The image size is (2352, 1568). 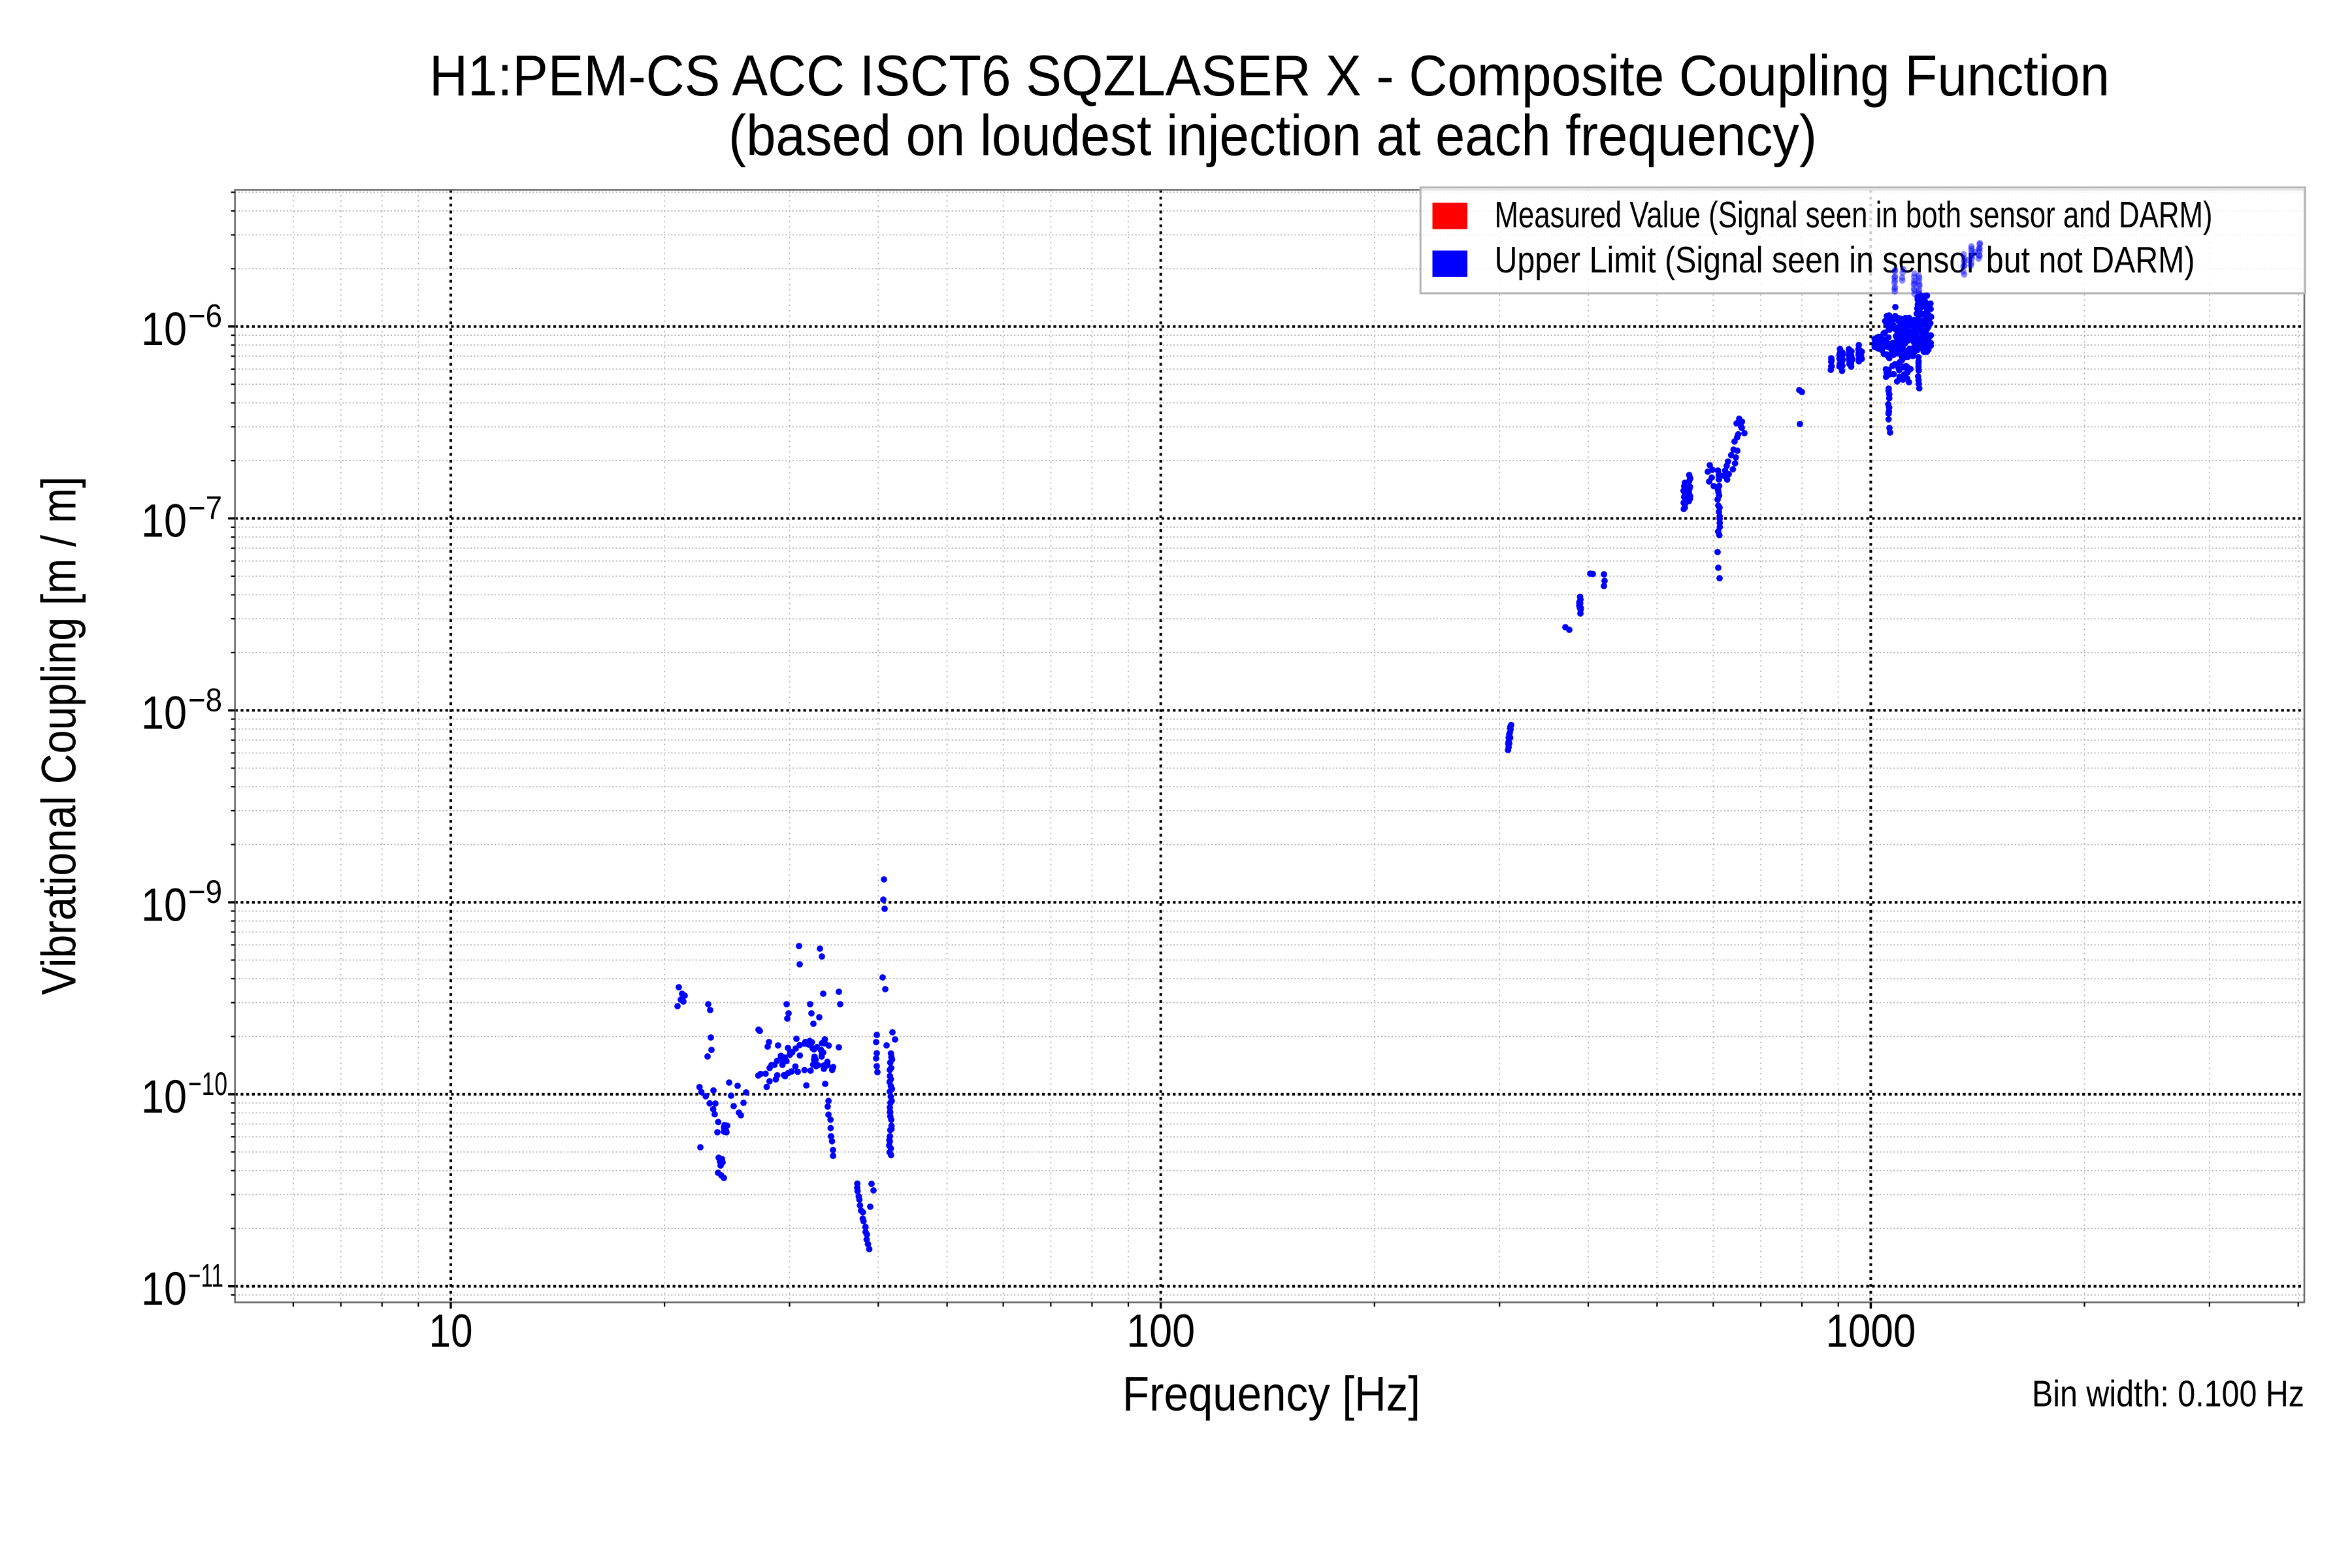 I want to click on svg-text: −8, so click(x=205, y=699).